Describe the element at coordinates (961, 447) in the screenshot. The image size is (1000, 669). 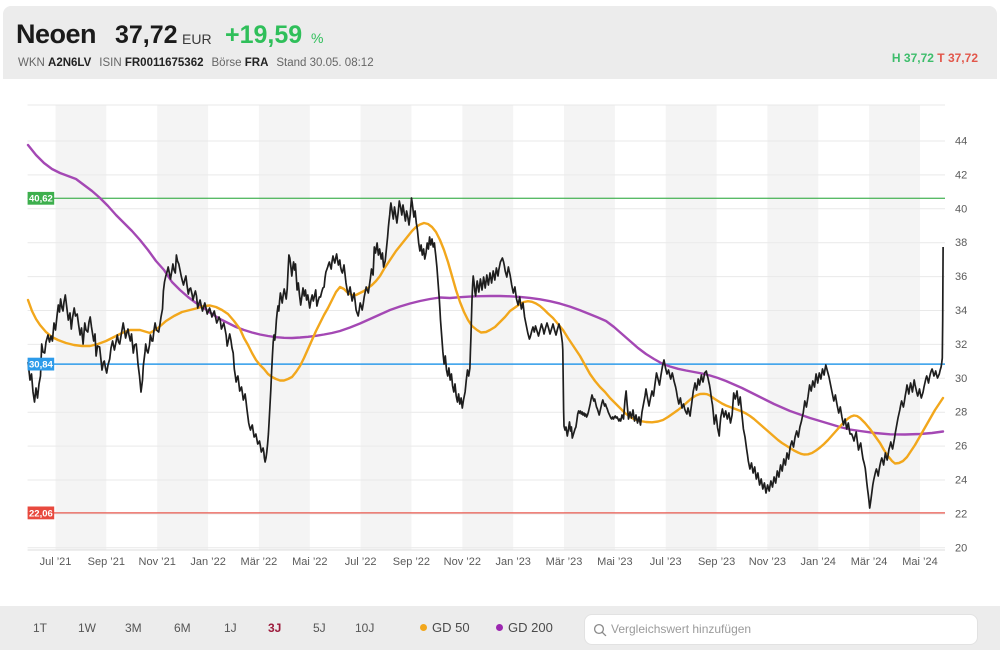
I see `svg-text: 26` at that location.